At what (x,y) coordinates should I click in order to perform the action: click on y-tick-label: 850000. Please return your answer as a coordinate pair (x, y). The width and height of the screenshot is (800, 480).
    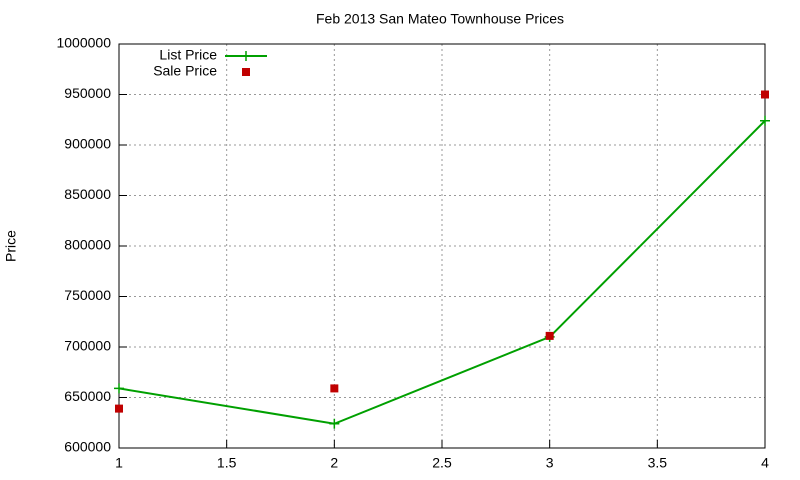
    Looking at the image, I should click on (87, 194).